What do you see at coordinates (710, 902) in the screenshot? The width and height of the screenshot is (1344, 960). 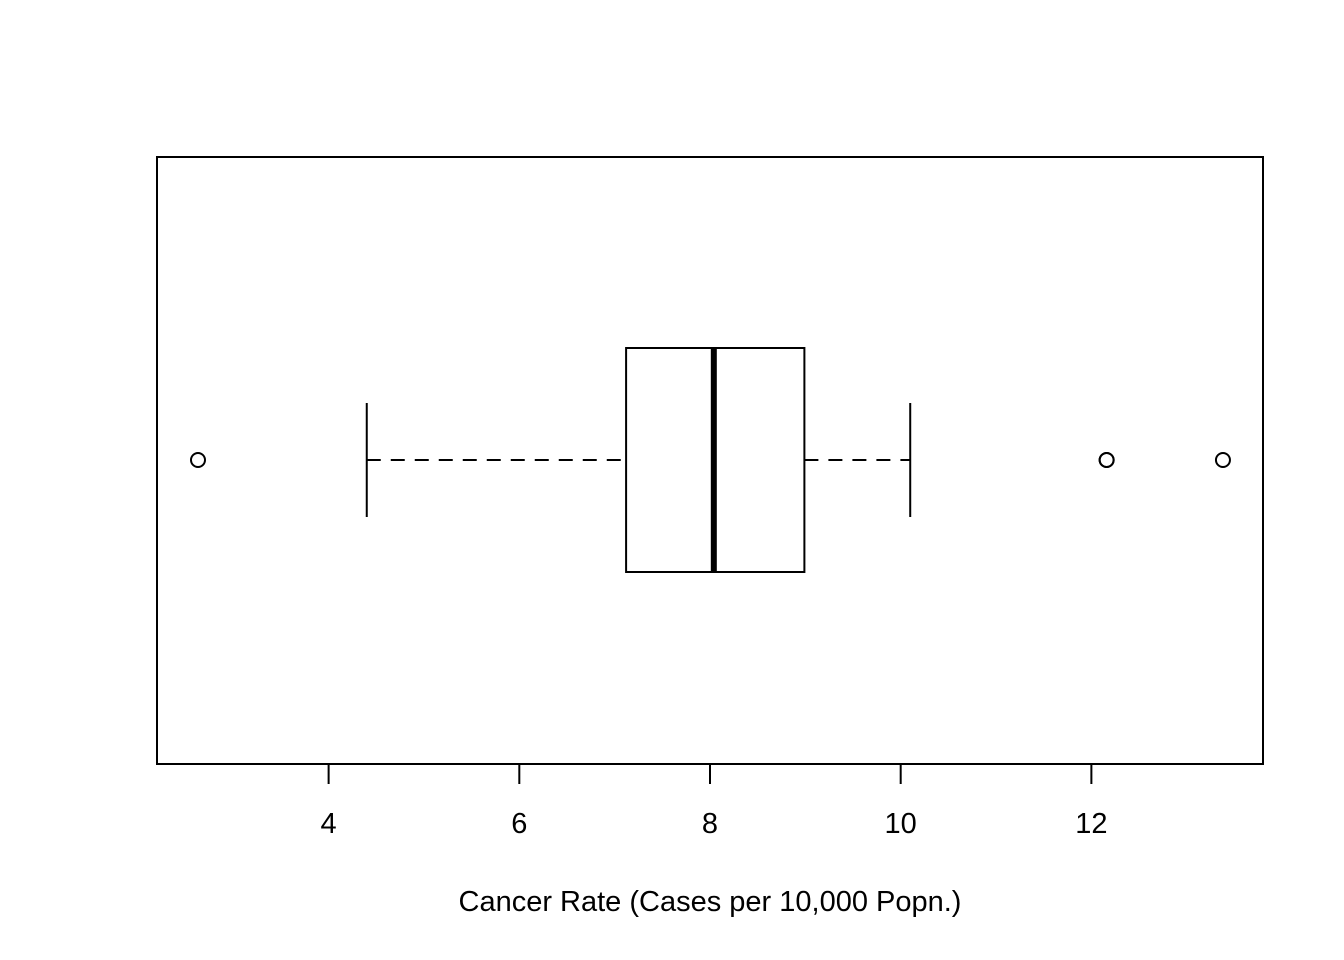 I see `x-axis-label: Cancer Rate (Cases per 10,000 Popn.)` at bounding box center [710, 902].